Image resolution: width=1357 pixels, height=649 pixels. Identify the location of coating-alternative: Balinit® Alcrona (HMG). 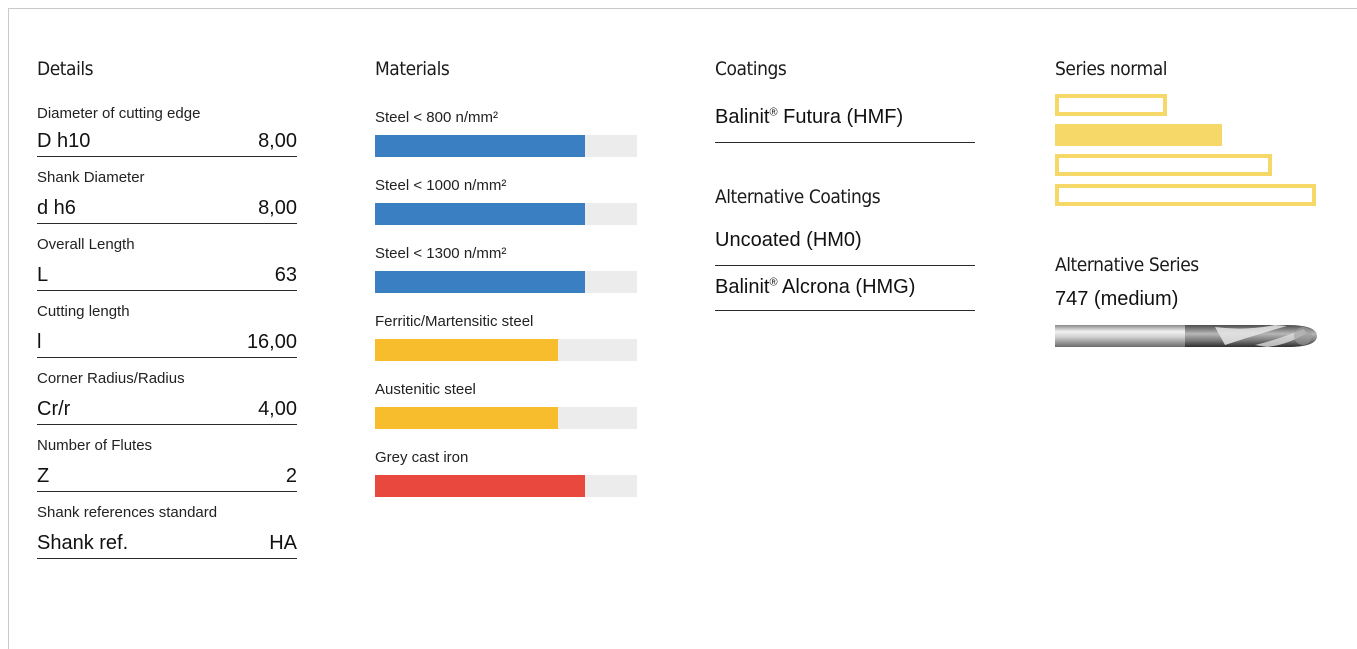
(845, 288).